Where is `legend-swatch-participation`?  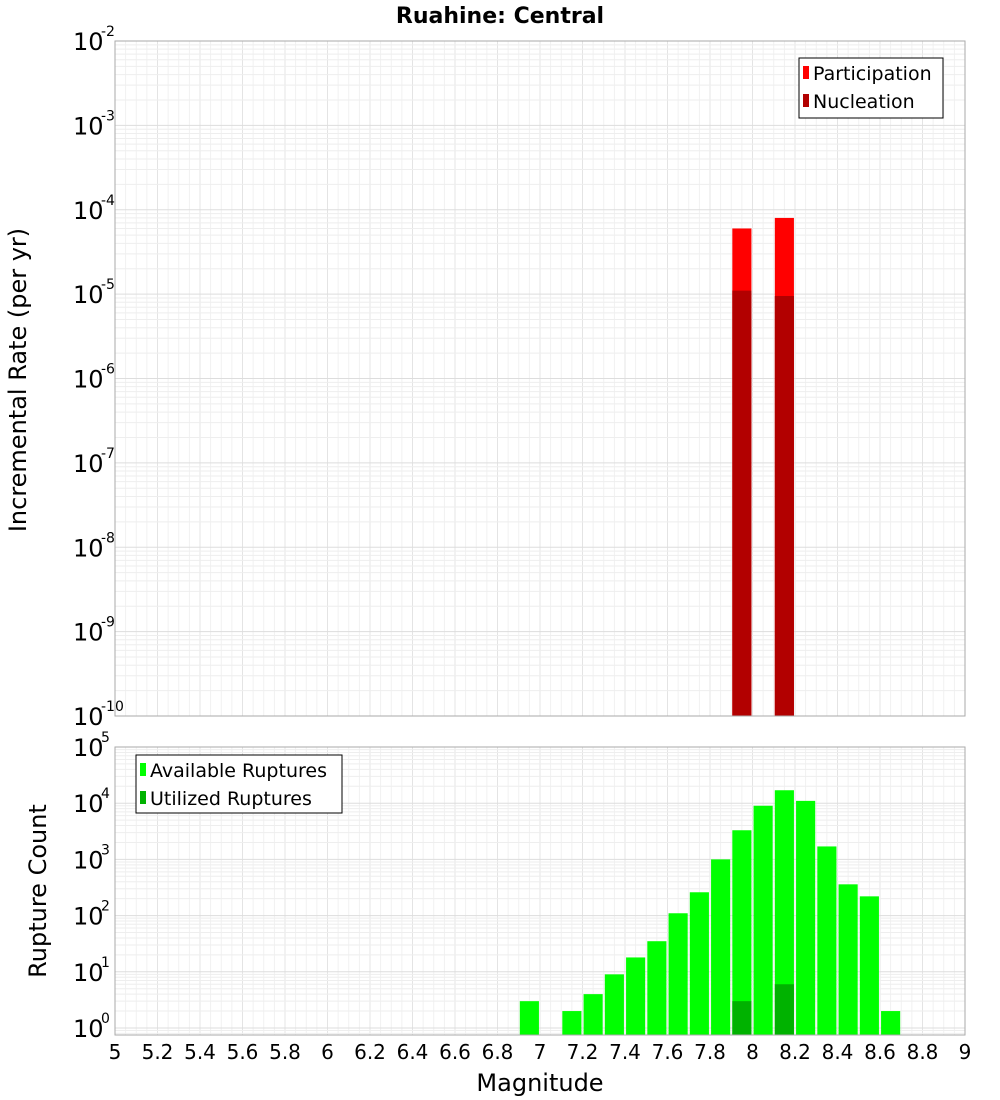 legend-swatch-participation is located at coordinates (806, 72).